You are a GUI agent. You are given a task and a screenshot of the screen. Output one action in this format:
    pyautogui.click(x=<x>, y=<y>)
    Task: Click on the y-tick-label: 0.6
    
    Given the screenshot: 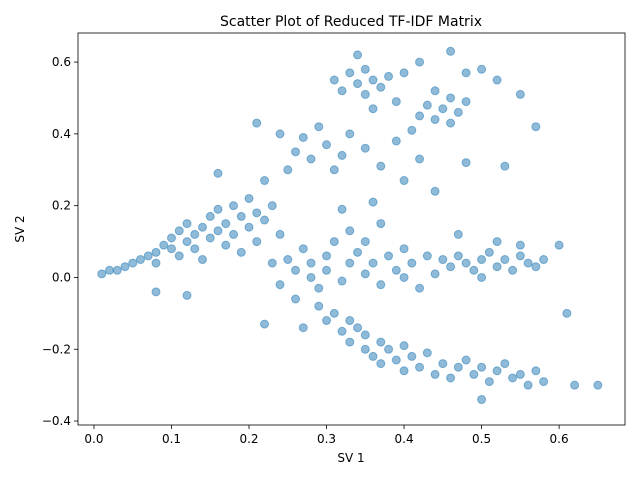 What is the action you would take?
    pyautogui.click(x=61, y=62)
    